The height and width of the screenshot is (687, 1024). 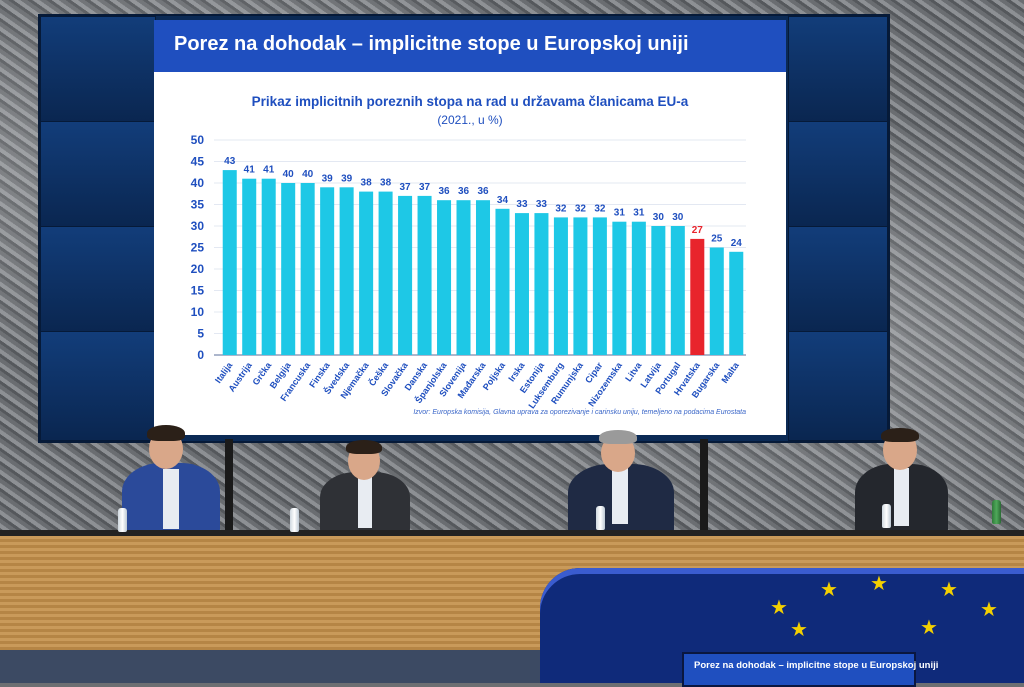 What do you see at coordinates (704, 486) in the screenshot?
I see `screen-stand-right` at bounding box center [704, 486].